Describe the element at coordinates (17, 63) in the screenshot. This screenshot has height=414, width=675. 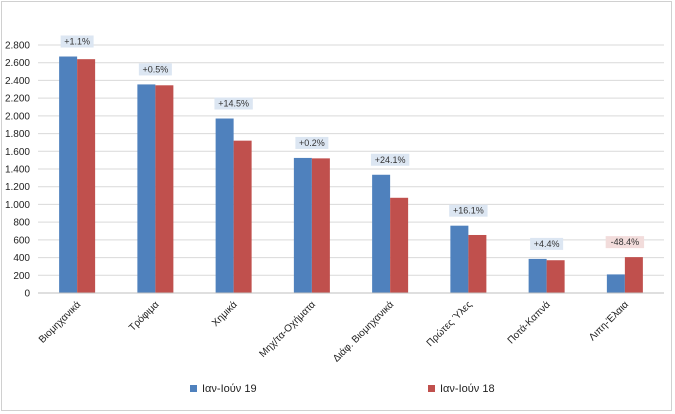
I see `y-tick-label: 2.600` at that location.